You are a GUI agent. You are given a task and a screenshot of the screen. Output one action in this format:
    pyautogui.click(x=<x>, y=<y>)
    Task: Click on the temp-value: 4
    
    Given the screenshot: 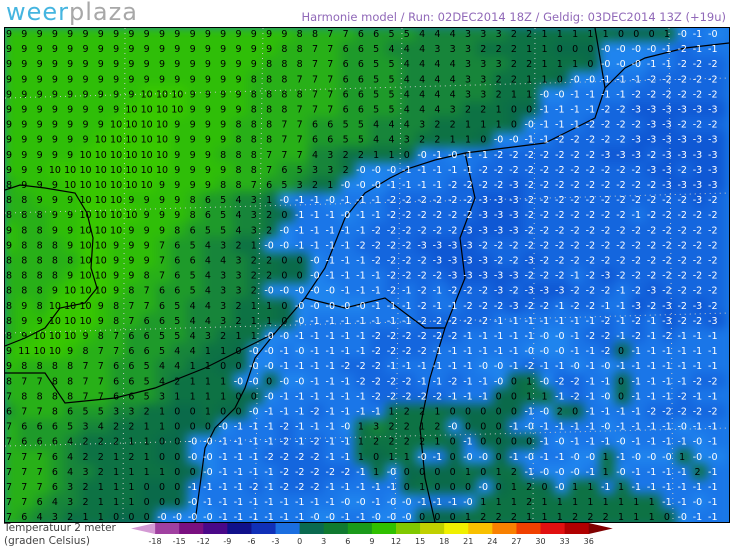 What is the action you would take?
    pyautogui.click(x=422, y=94)
    